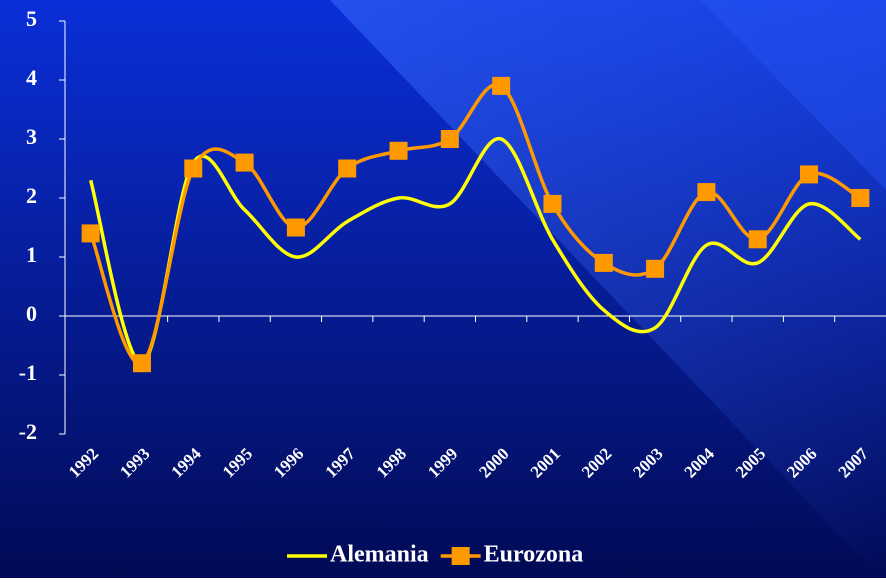 The width and height of the screenshot is (886, 583). What do you see at coordinates (31, 18) in the screenshot?
I see `y-tick-label: 5` at bounding box center [31, 18].